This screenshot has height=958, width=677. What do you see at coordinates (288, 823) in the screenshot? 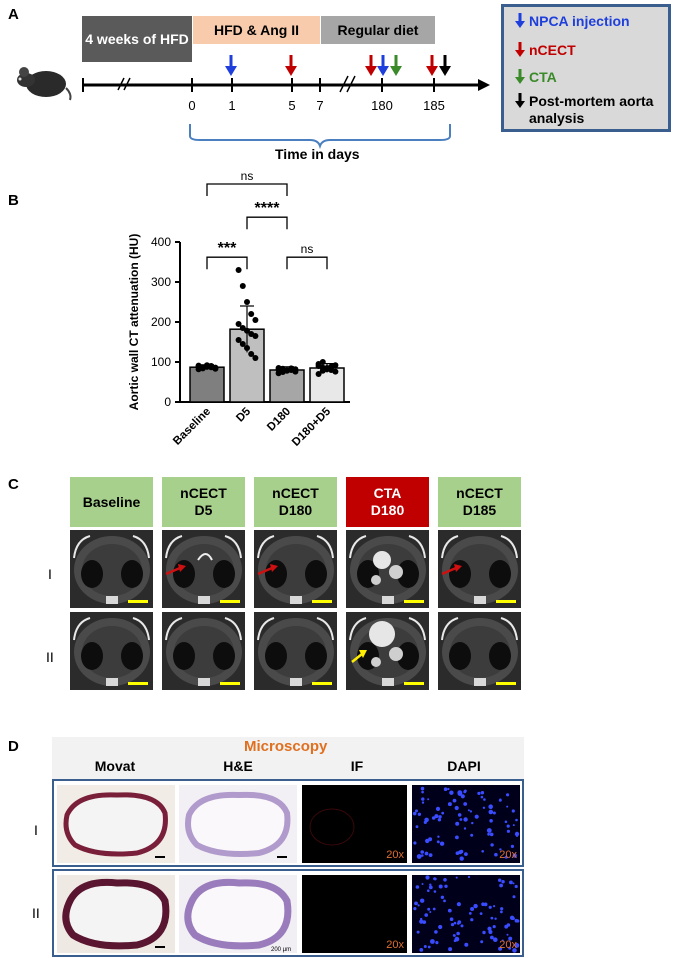
I see `micro-row-1: 20x 20x` at bounding box center [288, 823].